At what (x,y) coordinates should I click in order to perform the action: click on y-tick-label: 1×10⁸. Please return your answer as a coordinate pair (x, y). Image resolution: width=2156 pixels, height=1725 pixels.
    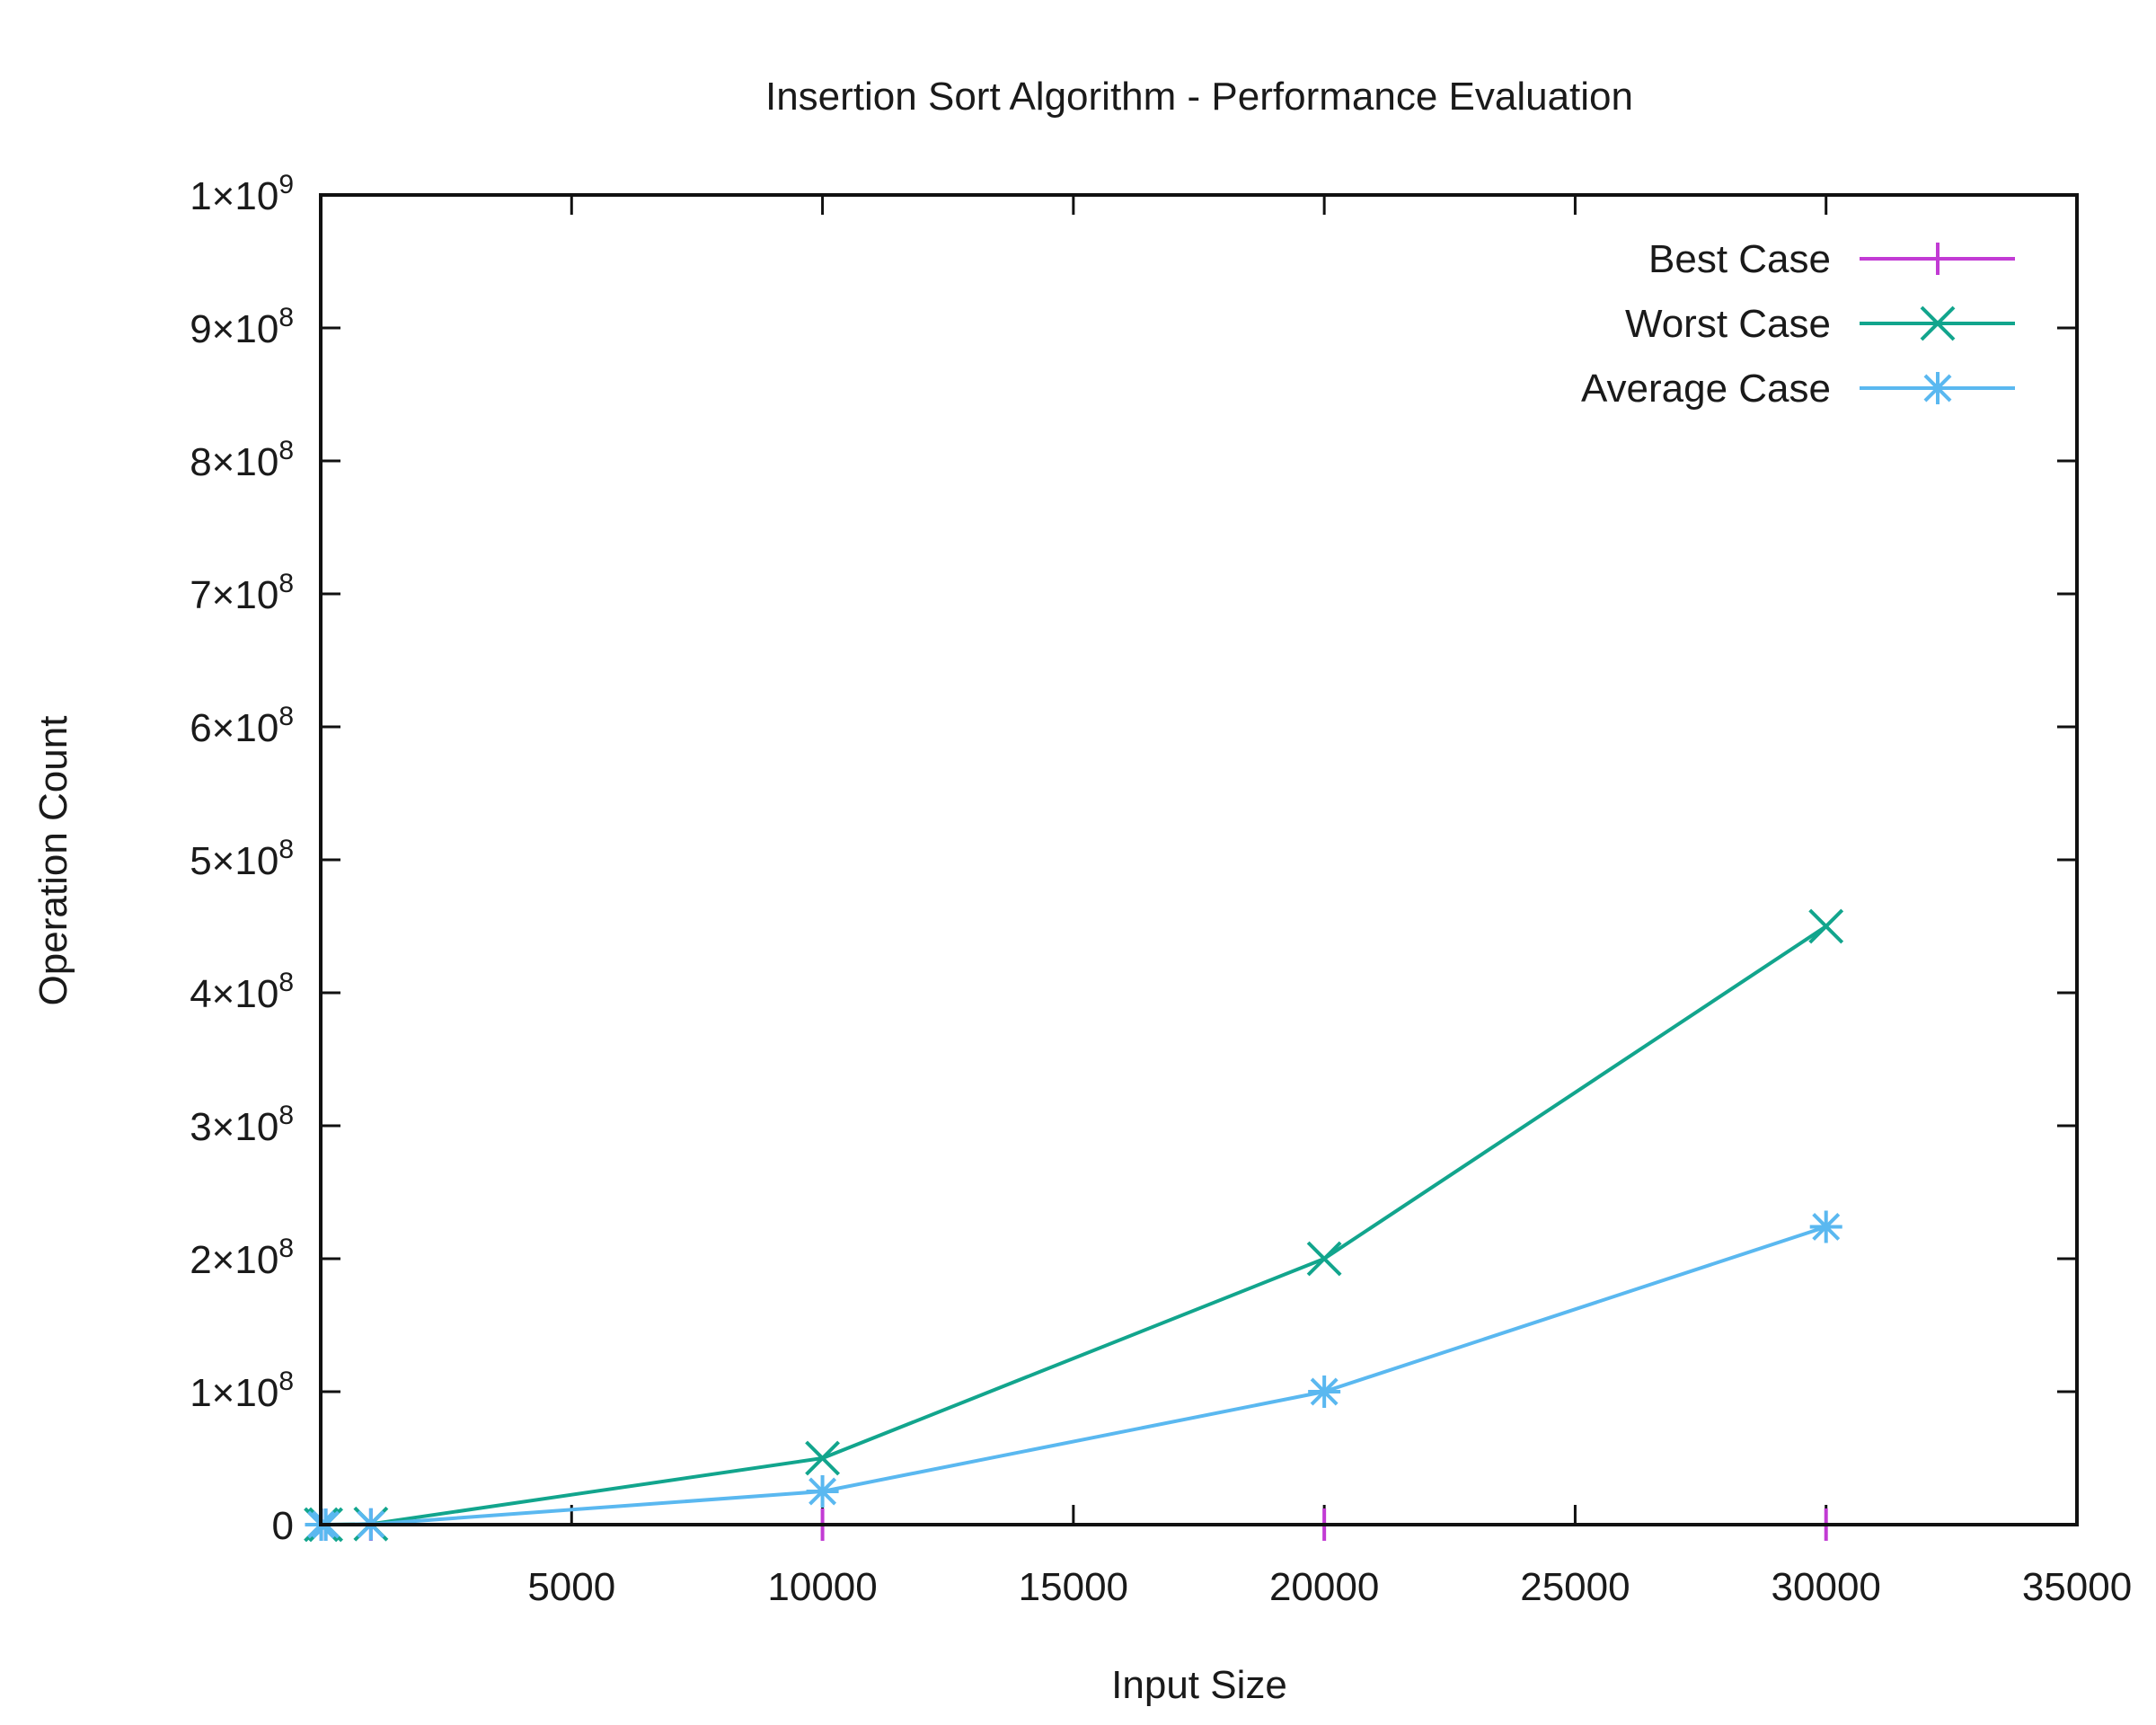
    Looking at the image, I should click on (242, 1391).